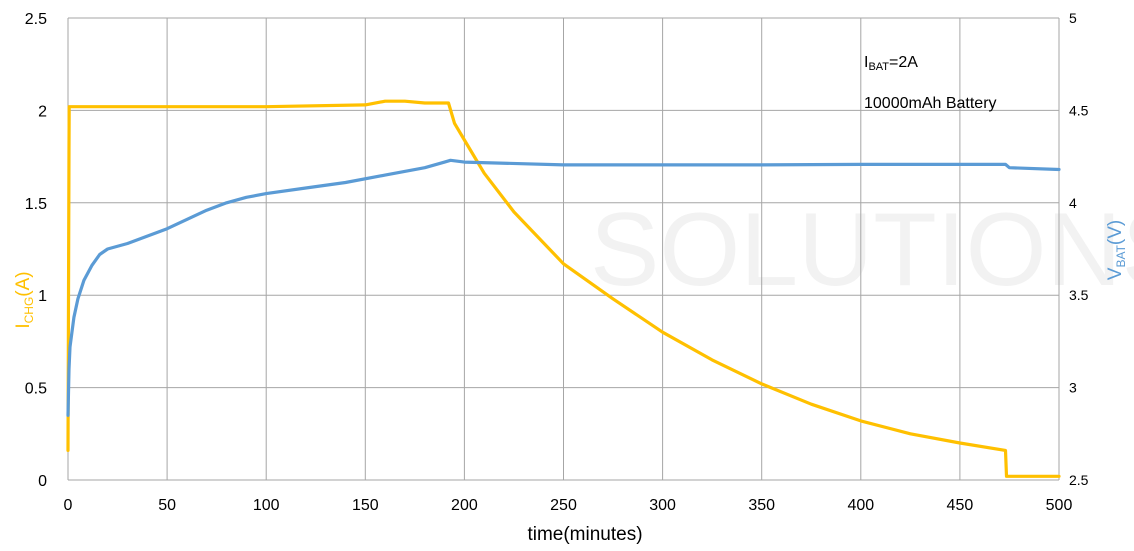 Image resolution: width=1134 pixels, height=551 pixels. What do you see at coordinates (1079, 110) in the screenshot?
I see `y-right-tick-label: 4.5` at bounding box center [1079, 110].